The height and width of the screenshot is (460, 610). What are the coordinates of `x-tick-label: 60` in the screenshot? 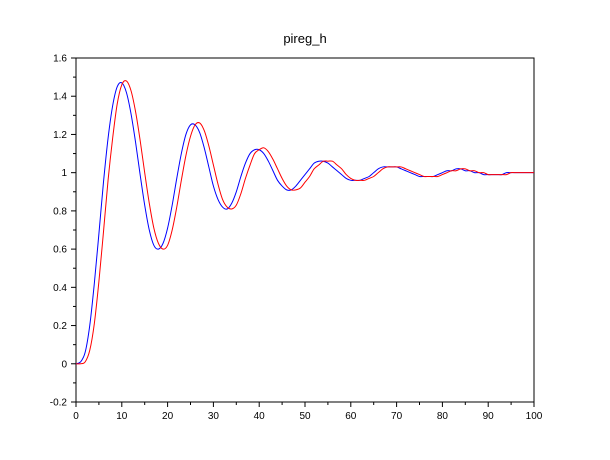 It's located at (351, 416).